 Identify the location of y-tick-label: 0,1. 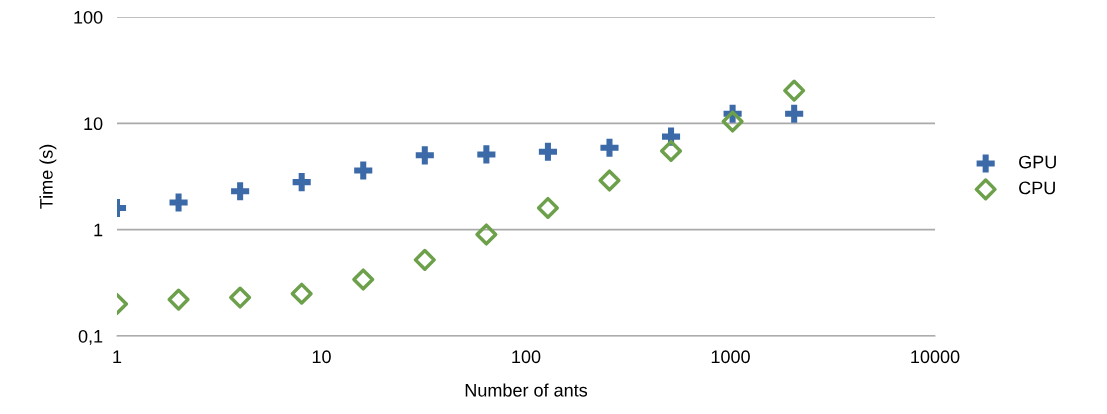
(90, 337).